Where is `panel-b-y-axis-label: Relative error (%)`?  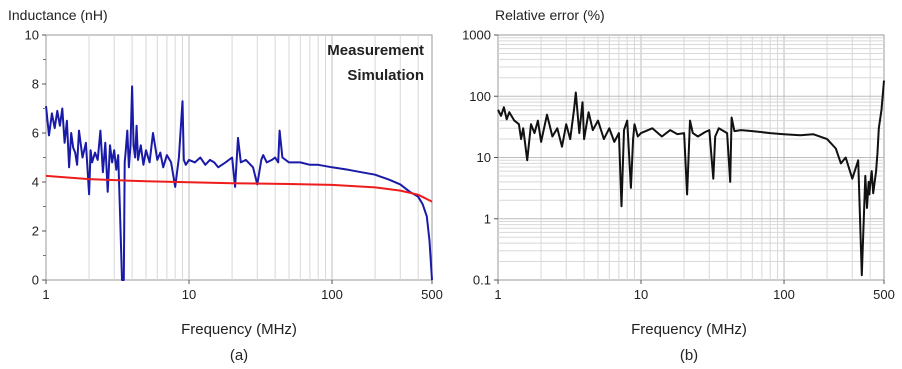 panel-b-y-axis-label: Relative error (%) is located at coordinates (550, 15).